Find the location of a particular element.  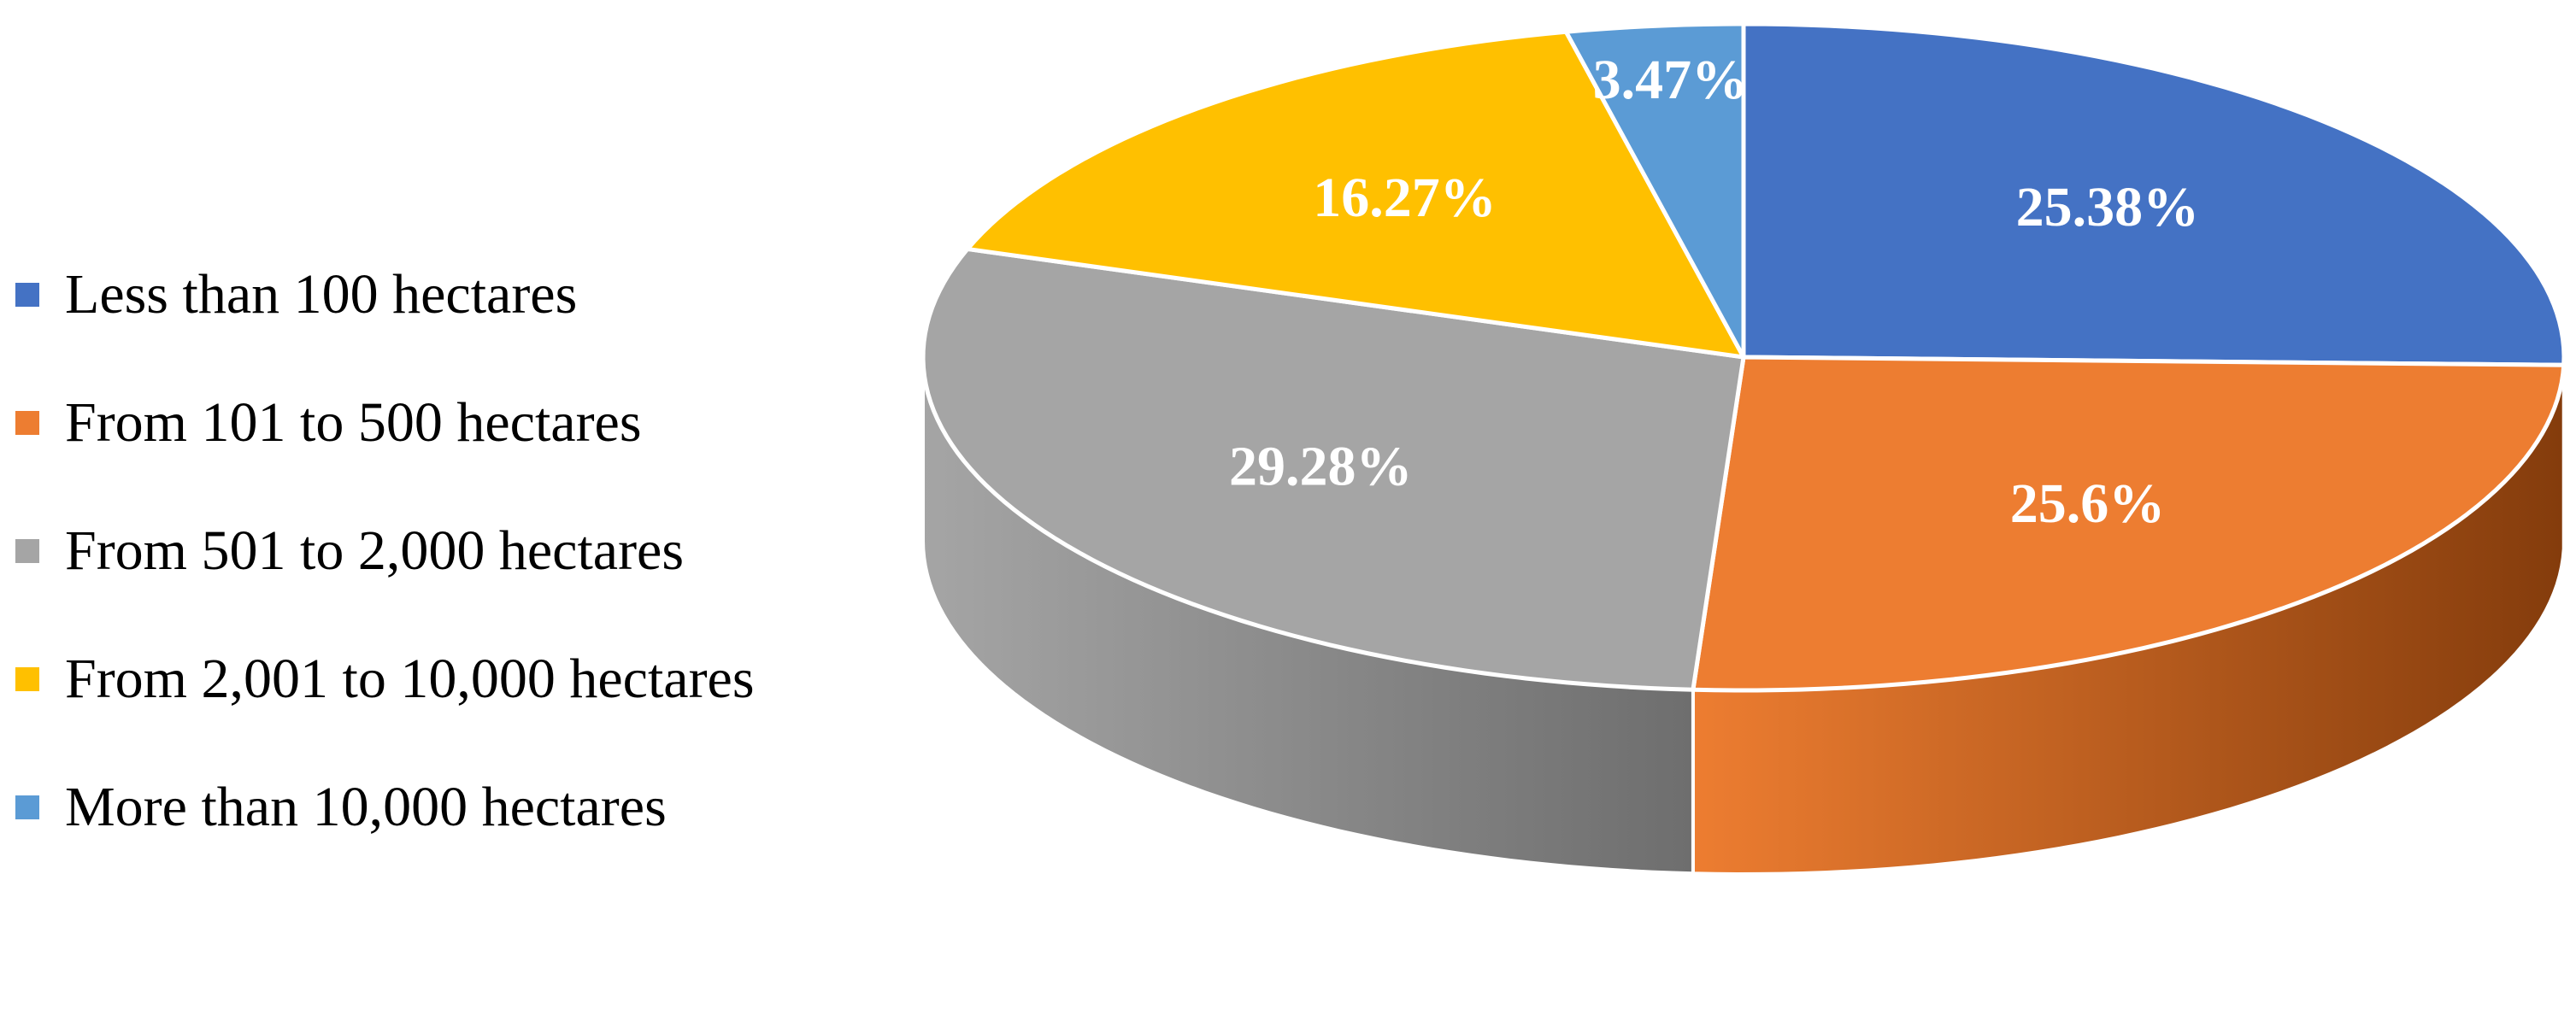

pie-slice-from-2-001-to-10-000-hectares is located at coordinates (1355, 194).